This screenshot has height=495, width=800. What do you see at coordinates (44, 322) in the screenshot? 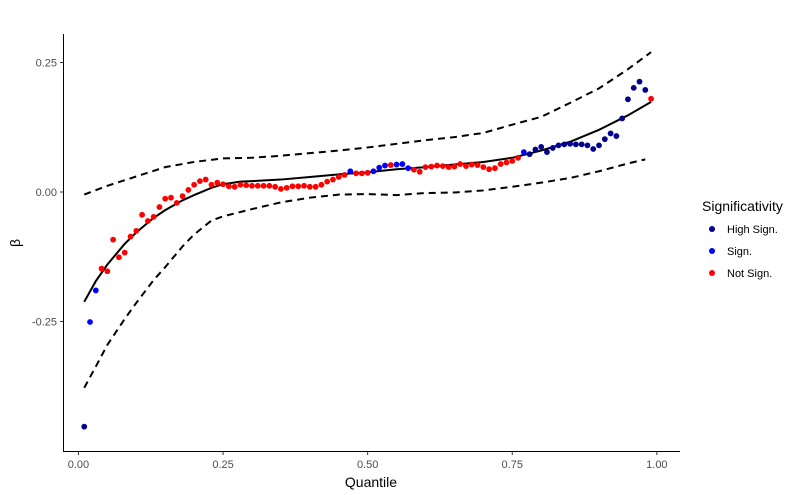
I see `y-tick-label: -0.25` at bounding box center [44, 322].